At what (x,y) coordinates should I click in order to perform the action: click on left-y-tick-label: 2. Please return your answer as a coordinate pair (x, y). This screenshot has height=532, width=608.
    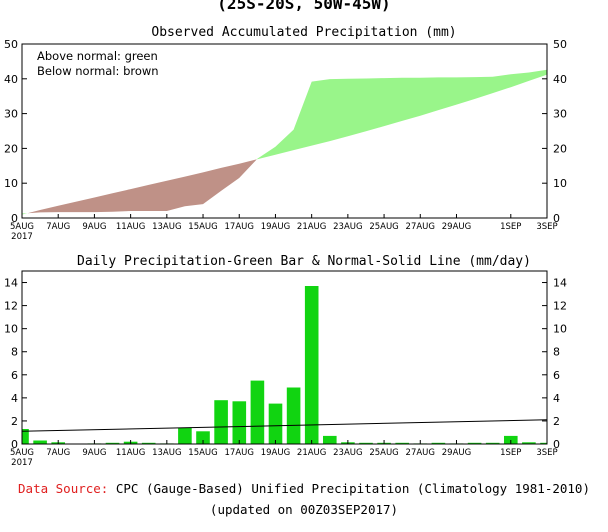
    Looking at the image, I should click on (14, 421).